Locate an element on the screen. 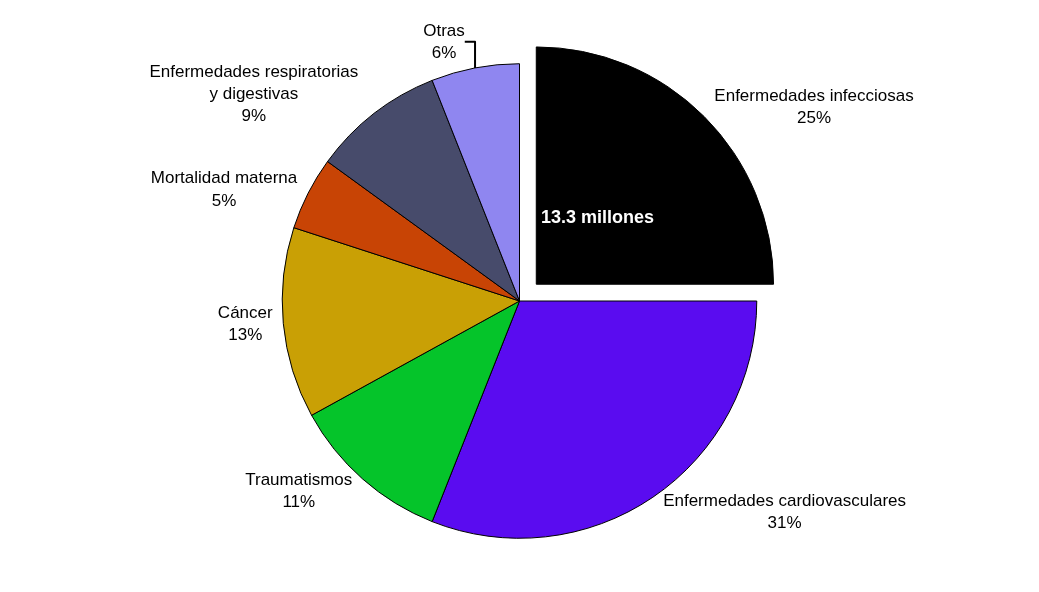 Image resolution: width=1039 pixels, height=592 pixels. slice-label: Cáncer is located at coordinates (245, 312).